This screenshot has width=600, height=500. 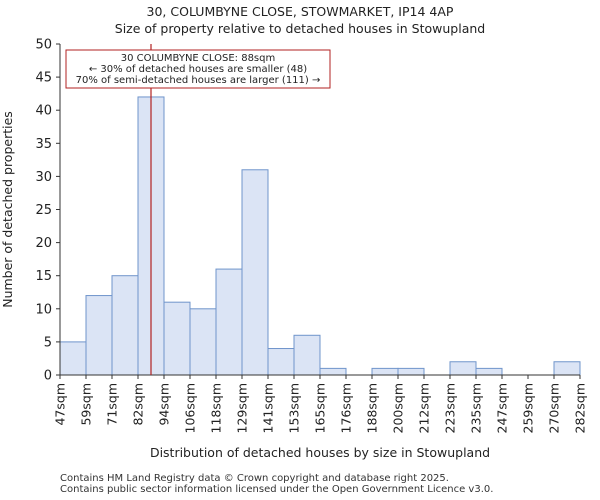 What do you see at coordinates (528, 408) in the screenshot?
I see `x-tick-label: 259sqm` at bounding box center [528, 408].